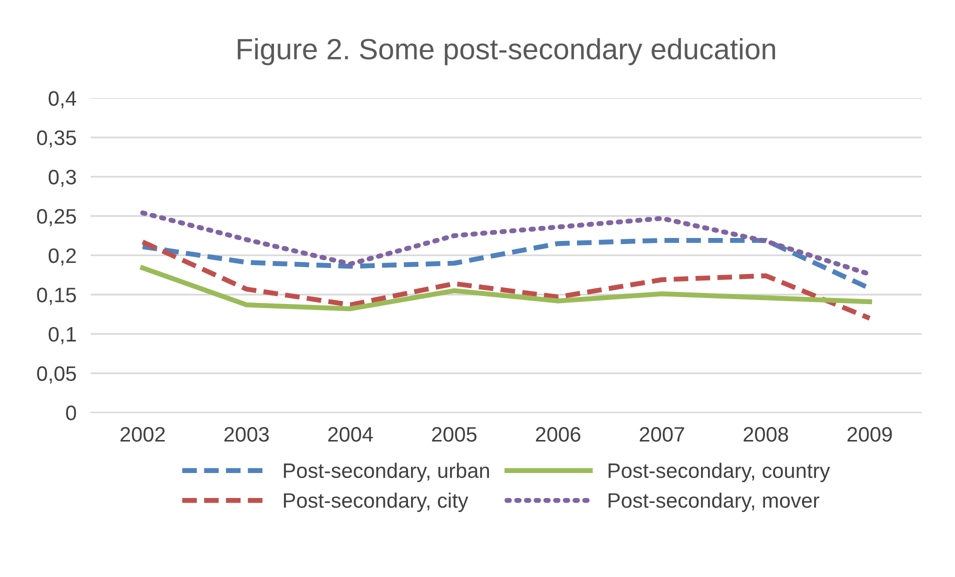  Describe the element at coordinates (870, 434) in the screenshot. I see `x-tick-label: 2009` at that location.